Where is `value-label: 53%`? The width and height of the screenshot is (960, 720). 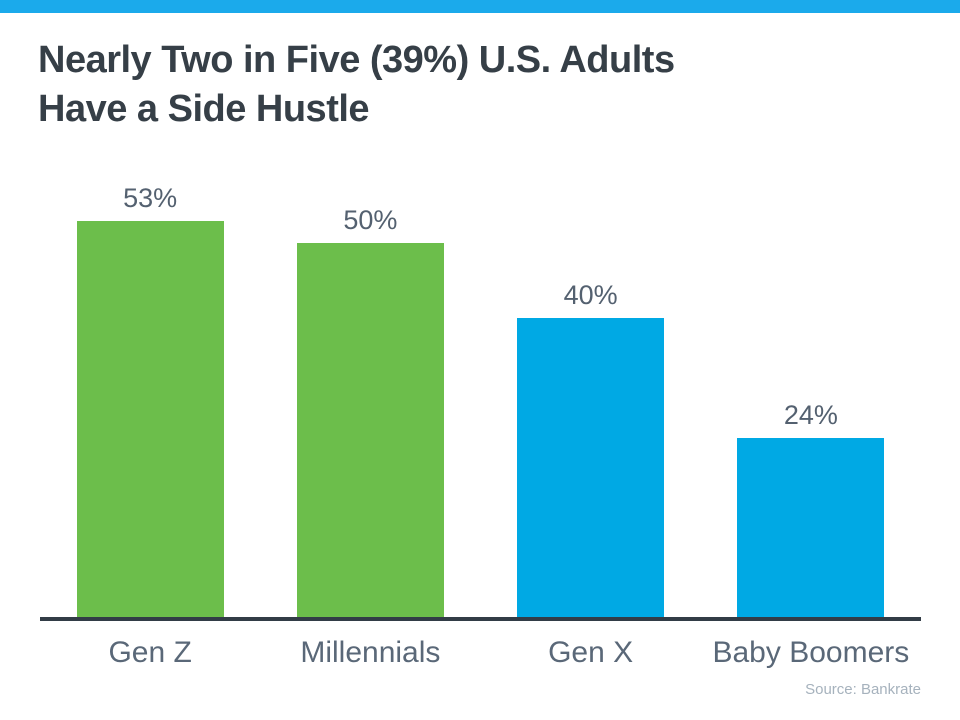 value-label: 53% is located at coordinates (150, 198).